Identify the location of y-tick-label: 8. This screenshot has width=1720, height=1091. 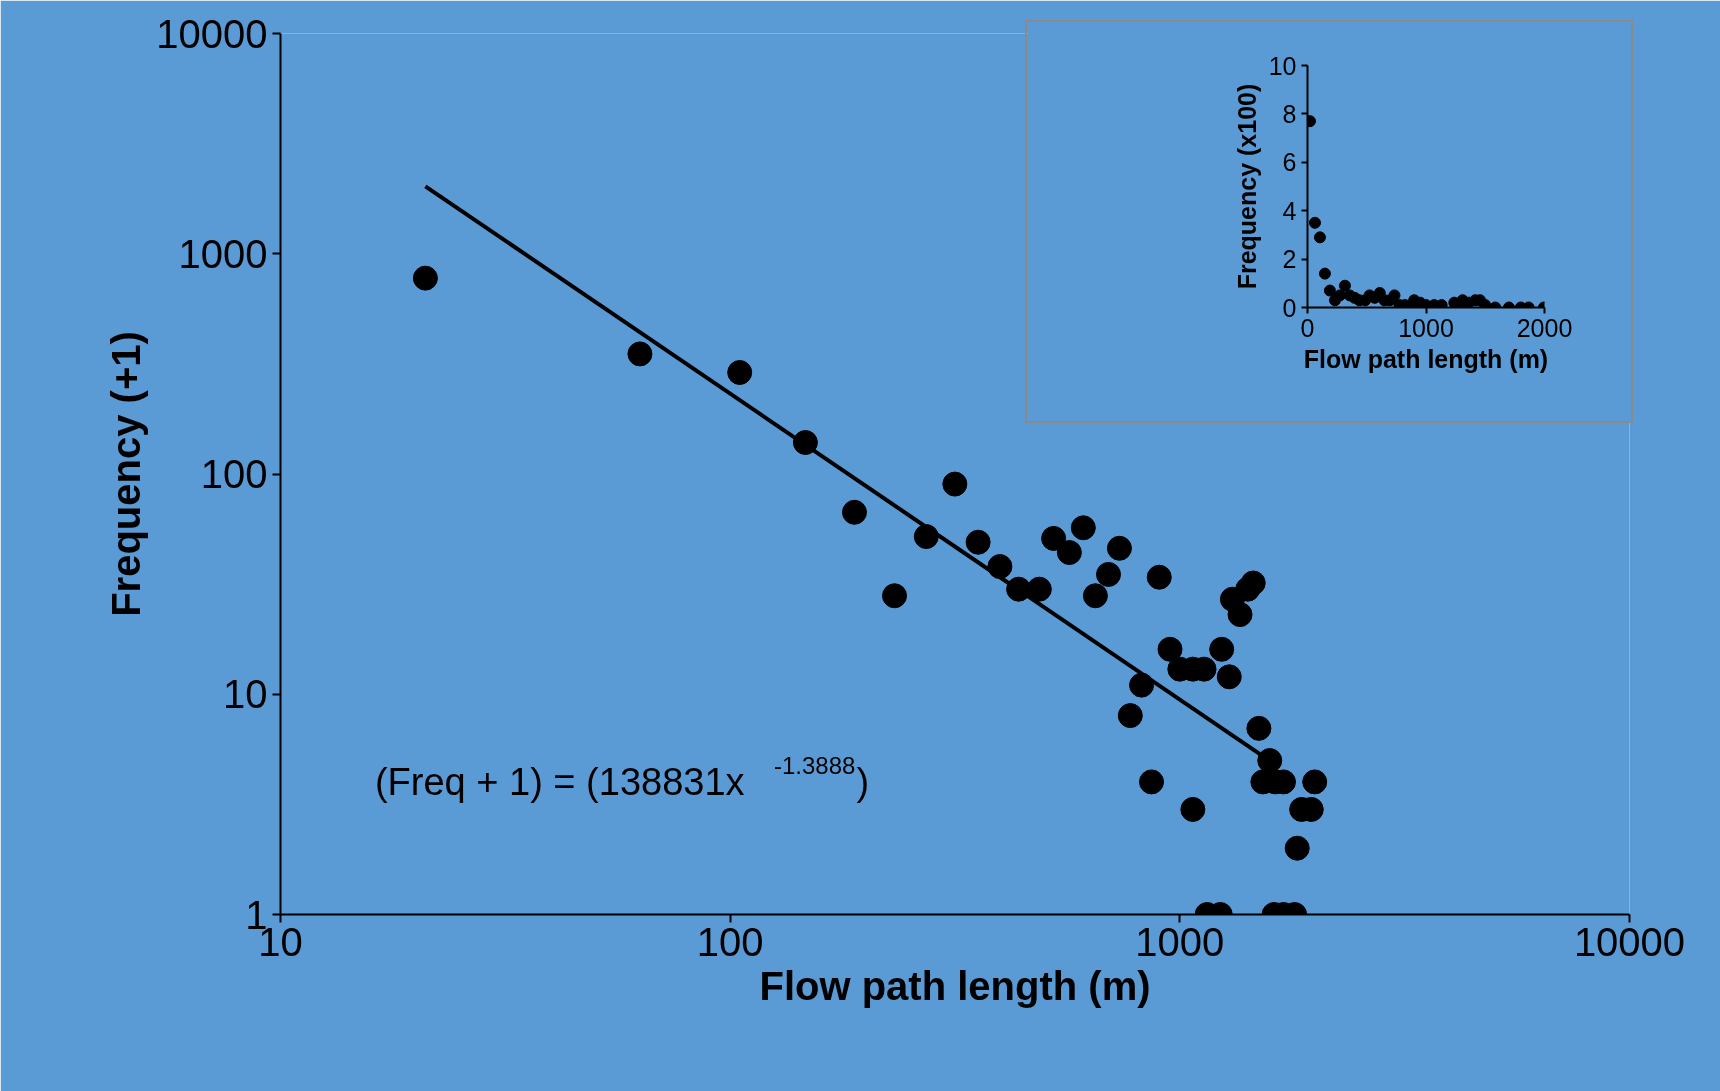
(1289, 113).